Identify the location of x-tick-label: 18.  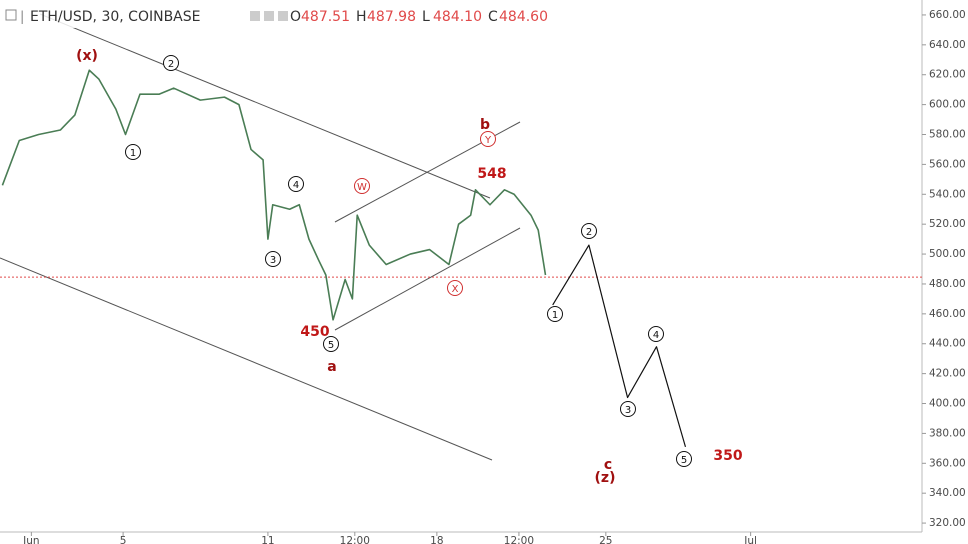
(436, 539).